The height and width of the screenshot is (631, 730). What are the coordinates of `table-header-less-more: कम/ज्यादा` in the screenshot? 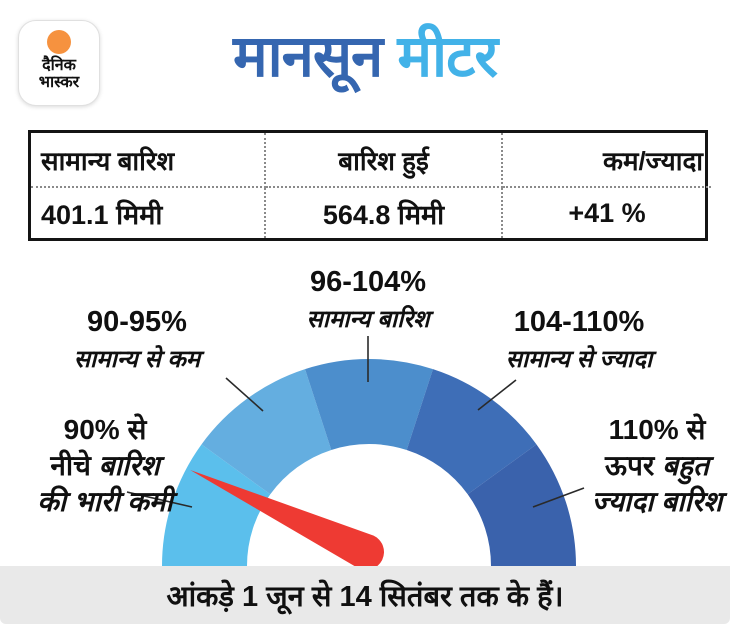 It's located at (607, 160).